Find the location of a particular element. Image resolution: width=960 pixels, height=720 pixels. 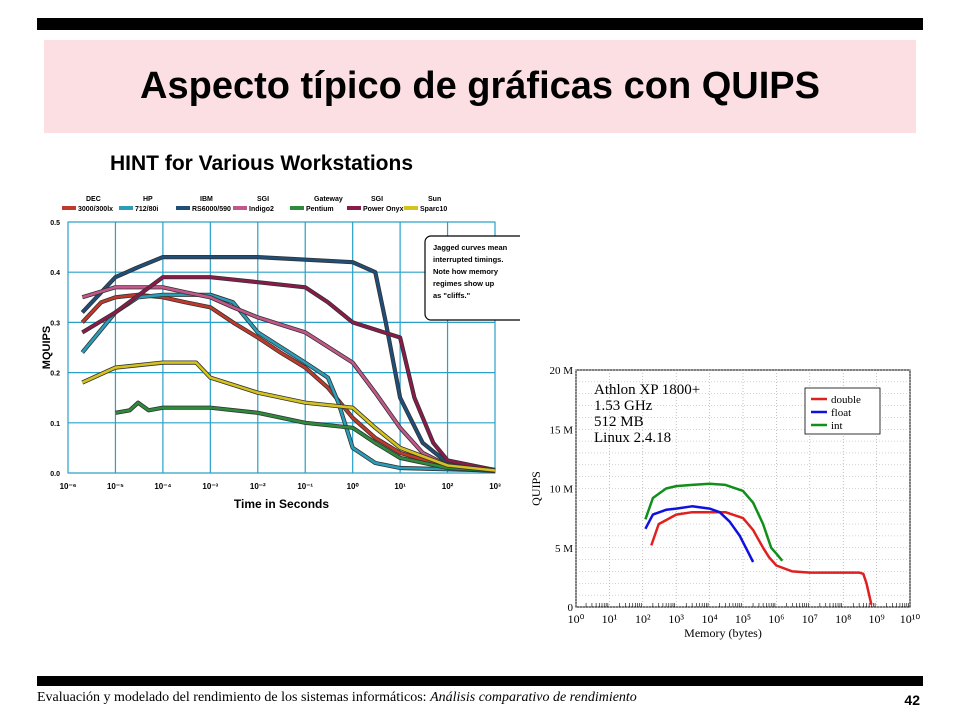

legend-model: 3000/300lx is located at coordinates (95, 209).